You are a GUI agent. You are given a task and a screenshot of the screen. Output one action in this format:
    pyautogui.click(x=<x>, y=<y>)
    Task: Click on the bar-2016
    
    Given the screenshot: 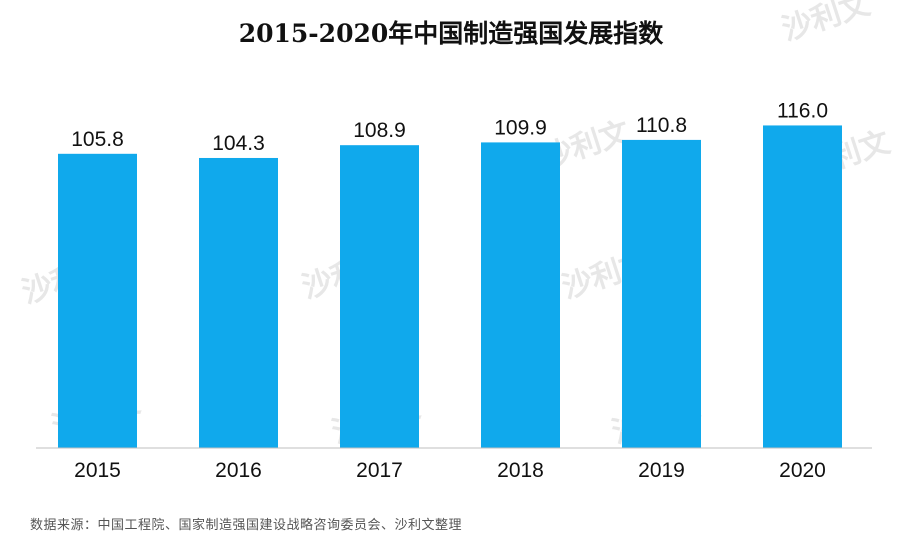 What is the action you would take?
    pyautogui.click(x=238, y=302)
    